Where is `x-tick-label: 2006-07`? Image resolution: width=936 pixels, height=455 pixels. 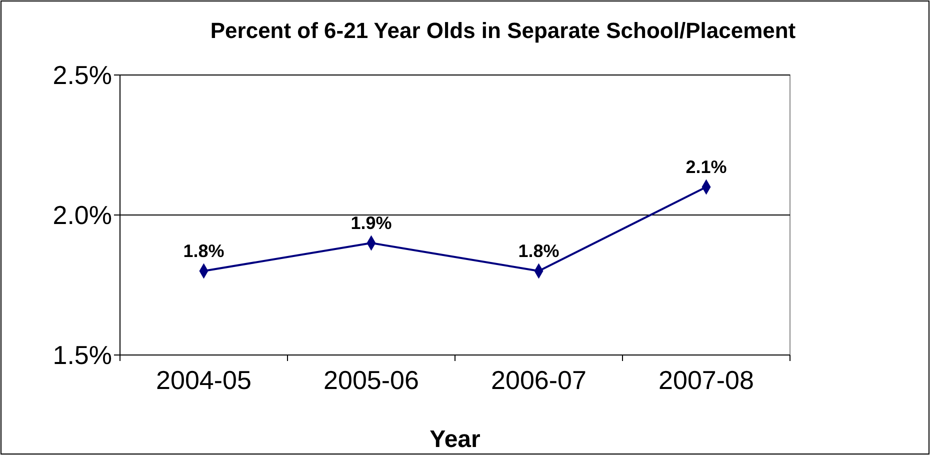 x-tick-label: 2006-07 is located at coordinates (538, 380).